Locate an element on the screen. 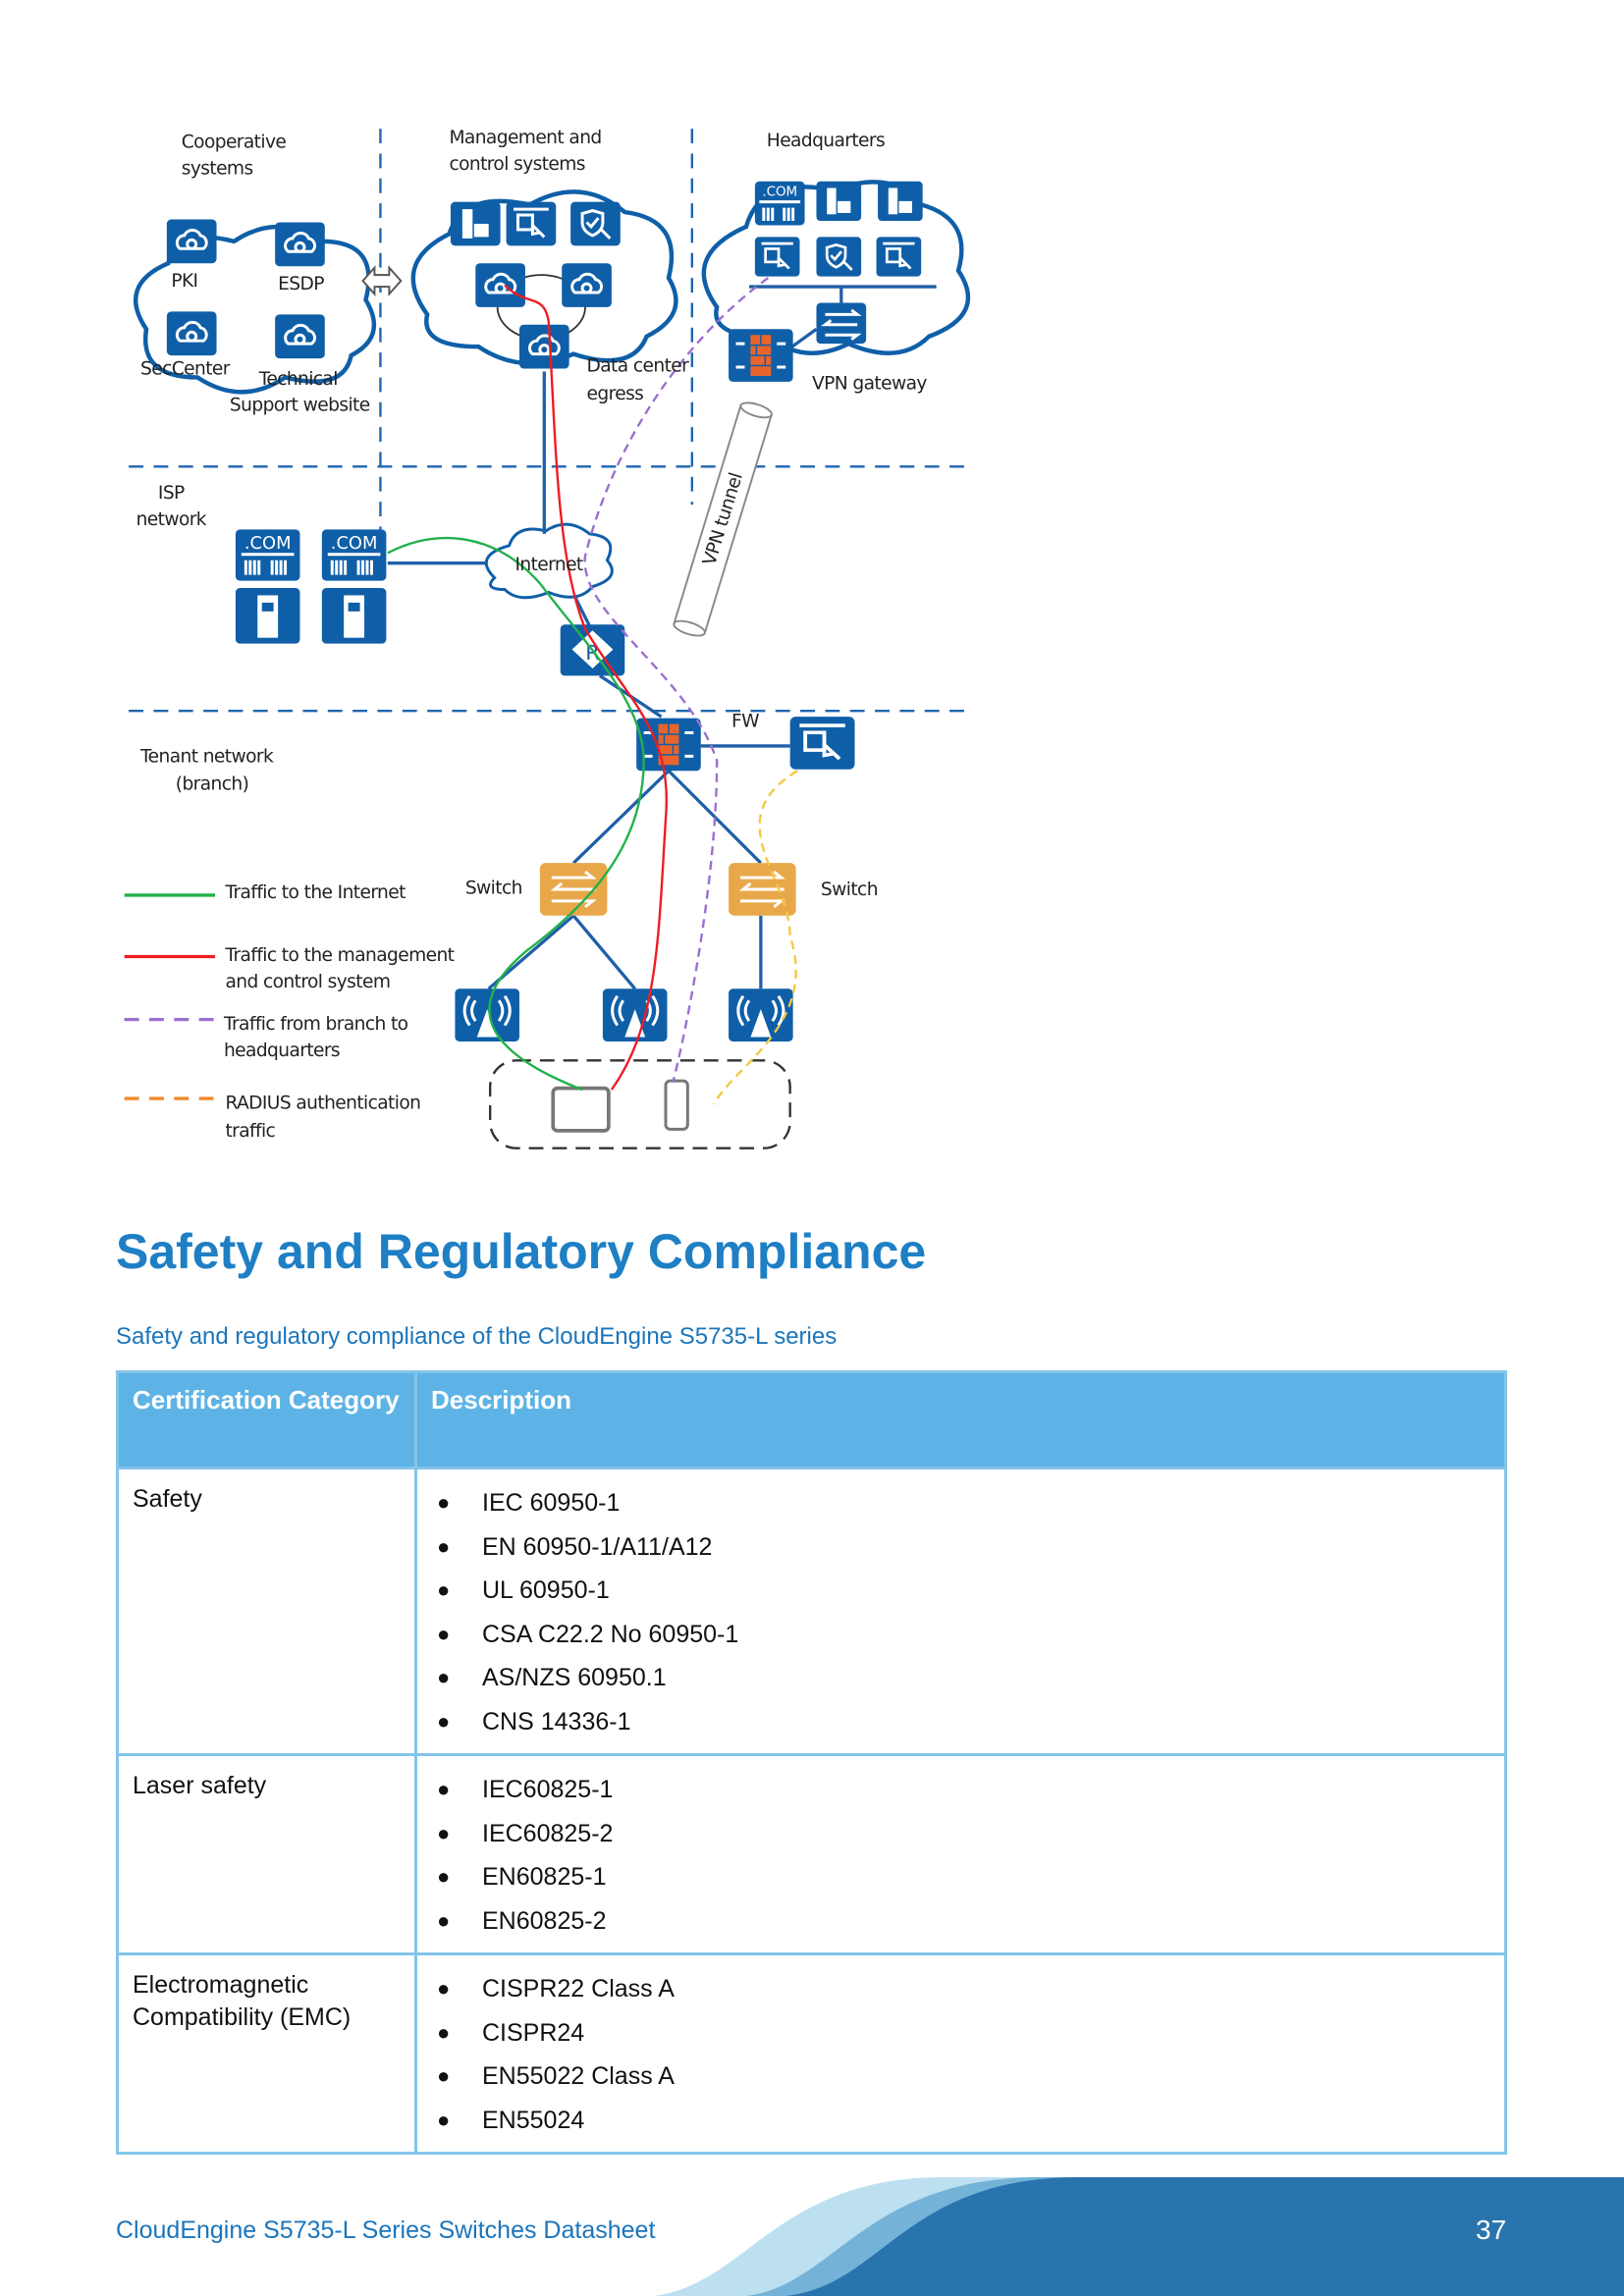  technical-support-icon is located at coordinates (300, 336).